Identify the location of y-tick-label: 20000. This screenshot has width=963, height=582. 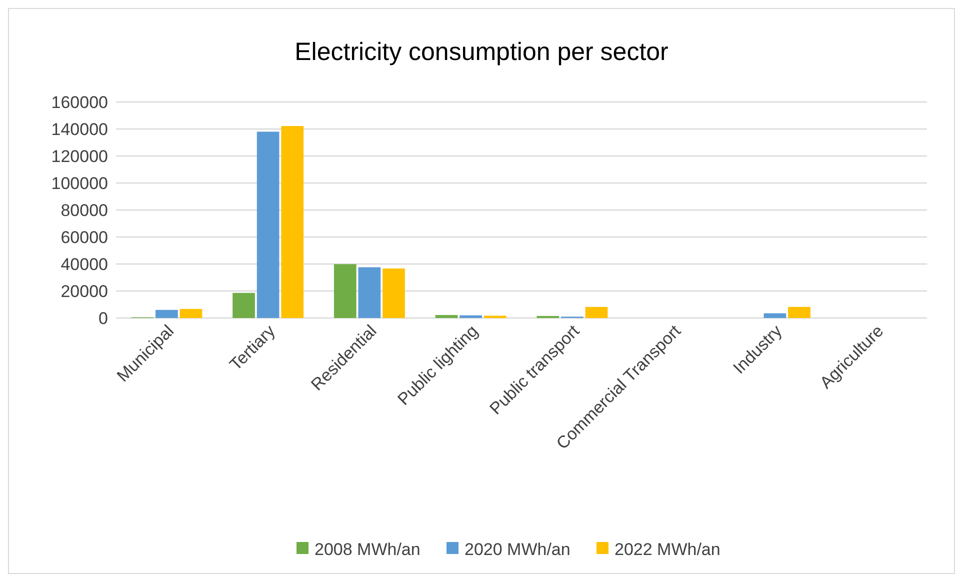
(84, 291).